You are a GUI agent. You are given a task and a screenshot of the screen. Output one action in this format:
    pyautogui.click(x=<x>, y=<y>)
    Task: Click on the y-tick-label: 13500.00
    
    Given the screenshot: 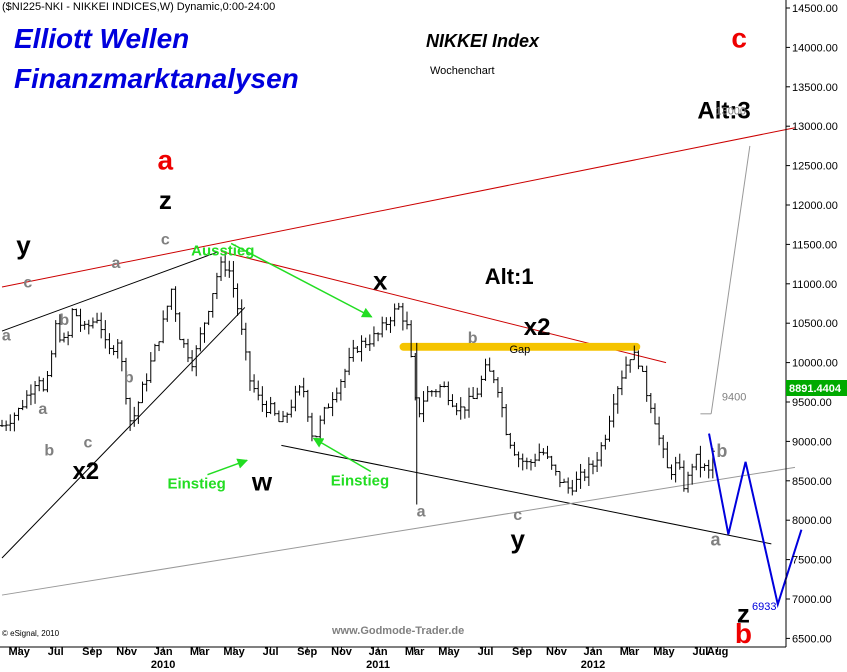 What is the action you would take?
    pyautogui.click(x=815, y=88)
    